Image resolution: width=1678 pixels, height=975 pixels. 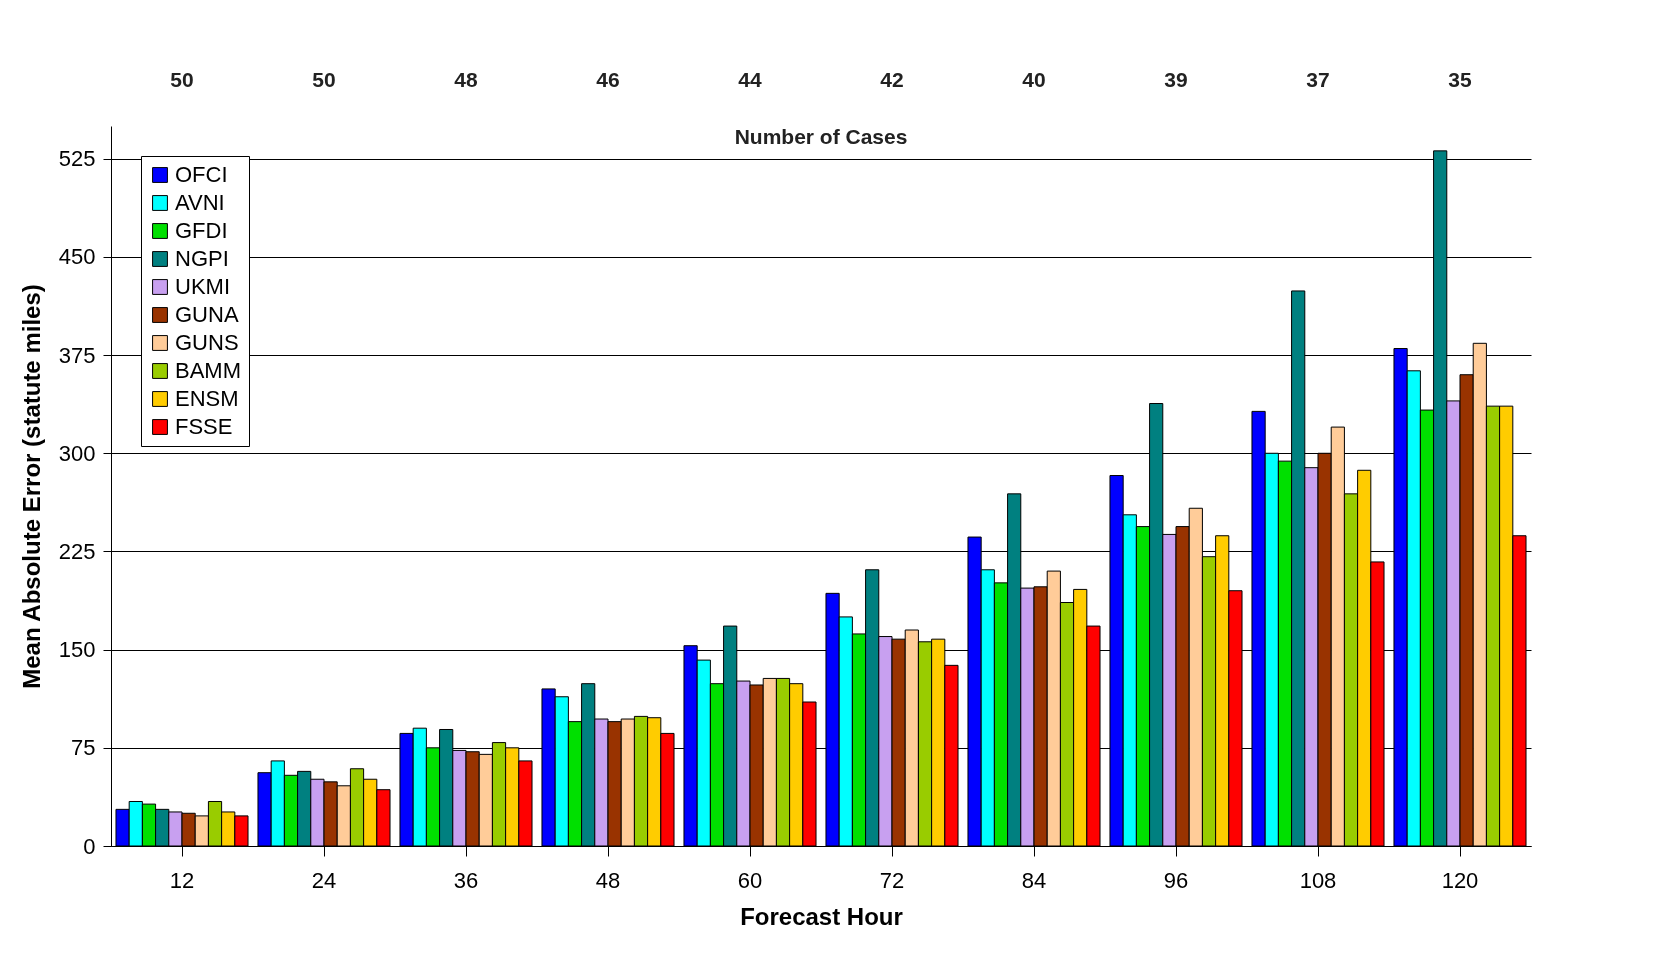 I want to click on y-tick-label: 75, so click(x=83, y=748).